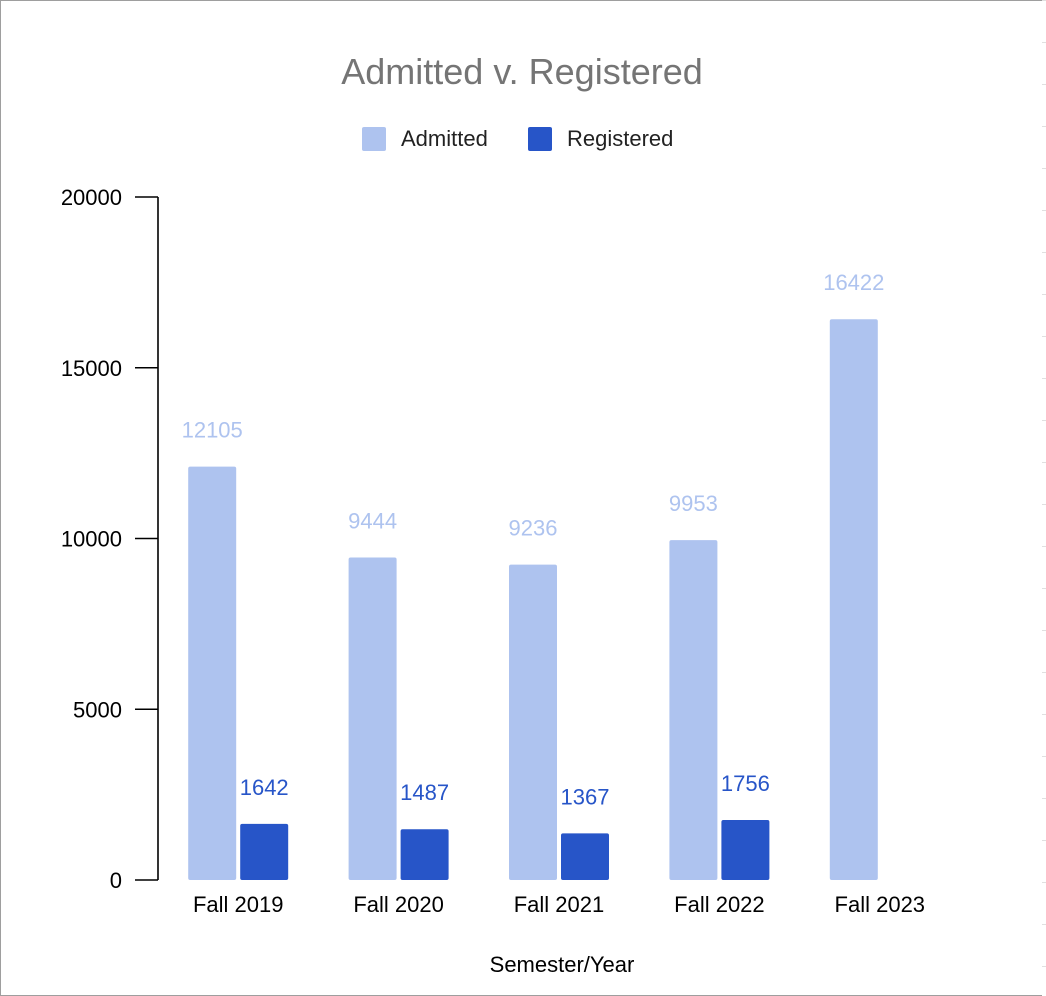 The height and width of the screenshot is (996, 1046). I want to click on x-tick-label: Fall 2019, so click(238, 904).